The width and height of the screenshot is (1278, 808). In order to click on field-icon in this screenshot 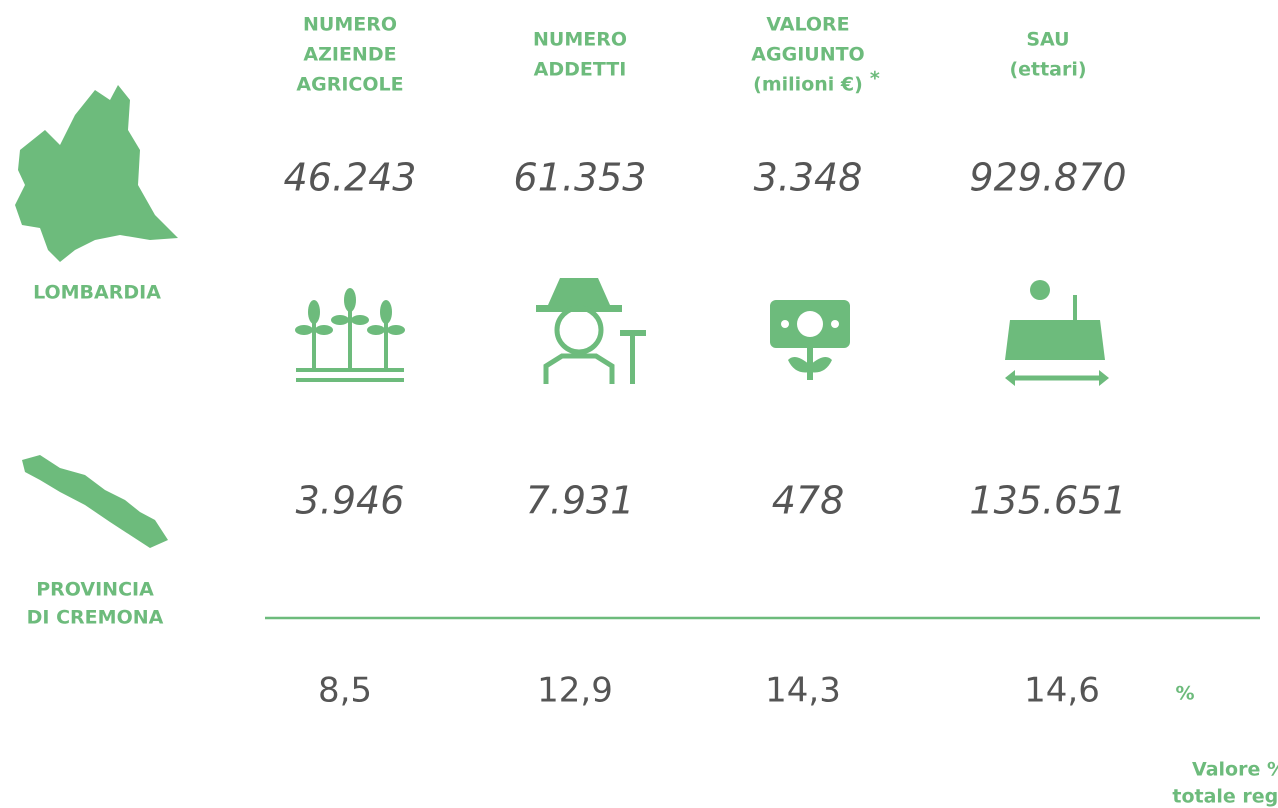, I will do `click(1057, 333)`.